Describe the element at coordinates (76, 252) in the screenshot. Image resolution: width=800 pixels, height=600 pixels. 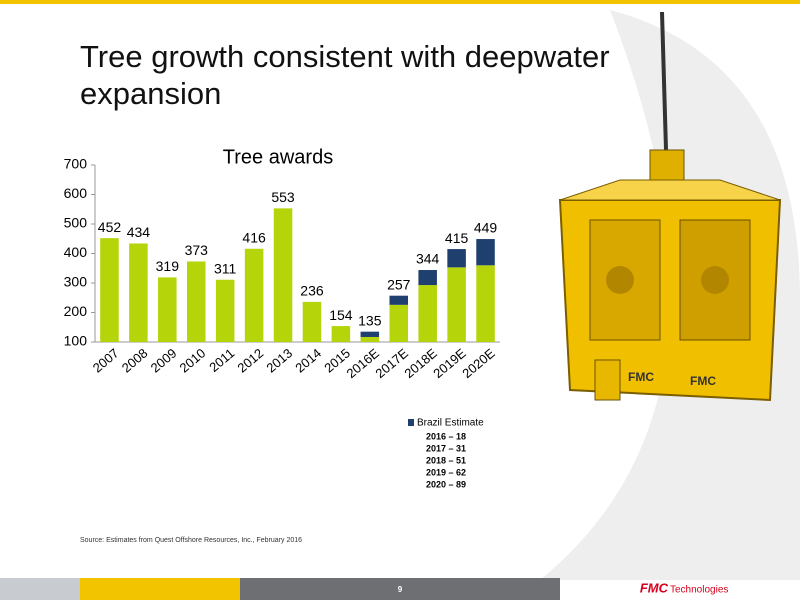
I see `y-tick-label: 400` at that location.